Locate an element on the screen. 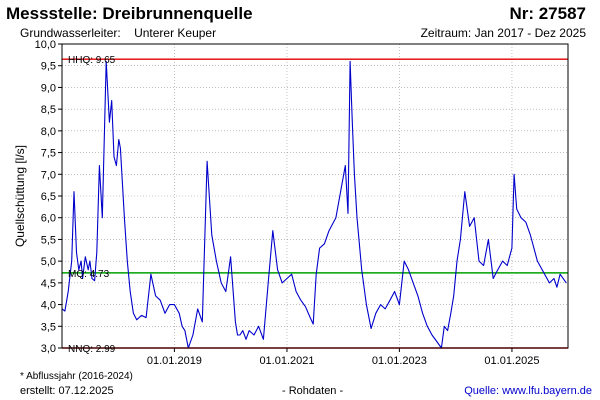  y-tick-label: 4,0 is located at coordinates (48, 306).